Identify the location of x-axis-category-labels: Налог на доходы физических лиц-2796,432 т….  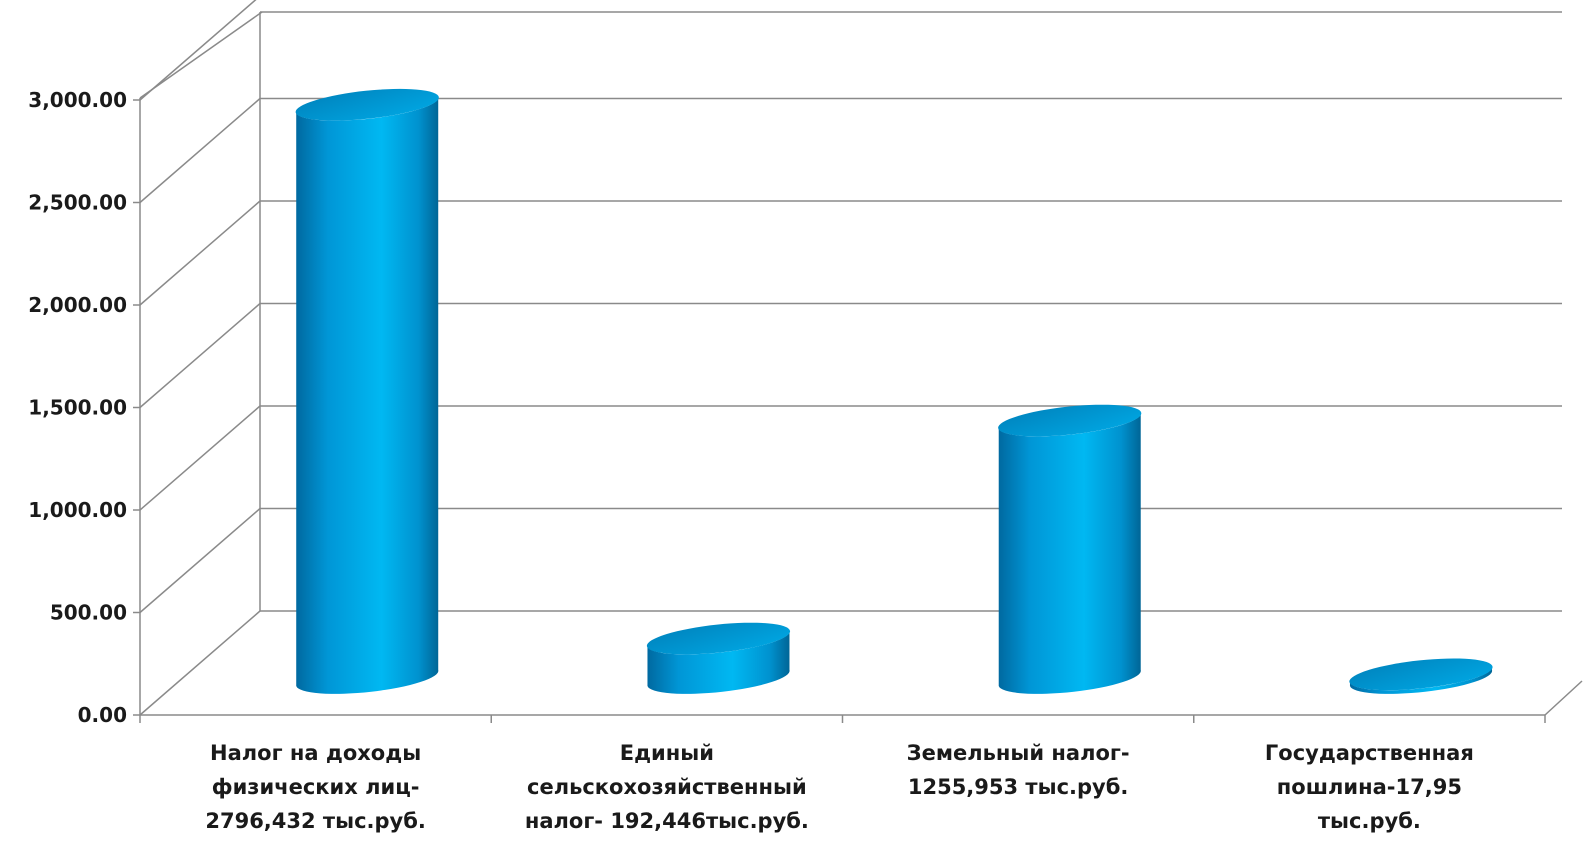
(839, 787).